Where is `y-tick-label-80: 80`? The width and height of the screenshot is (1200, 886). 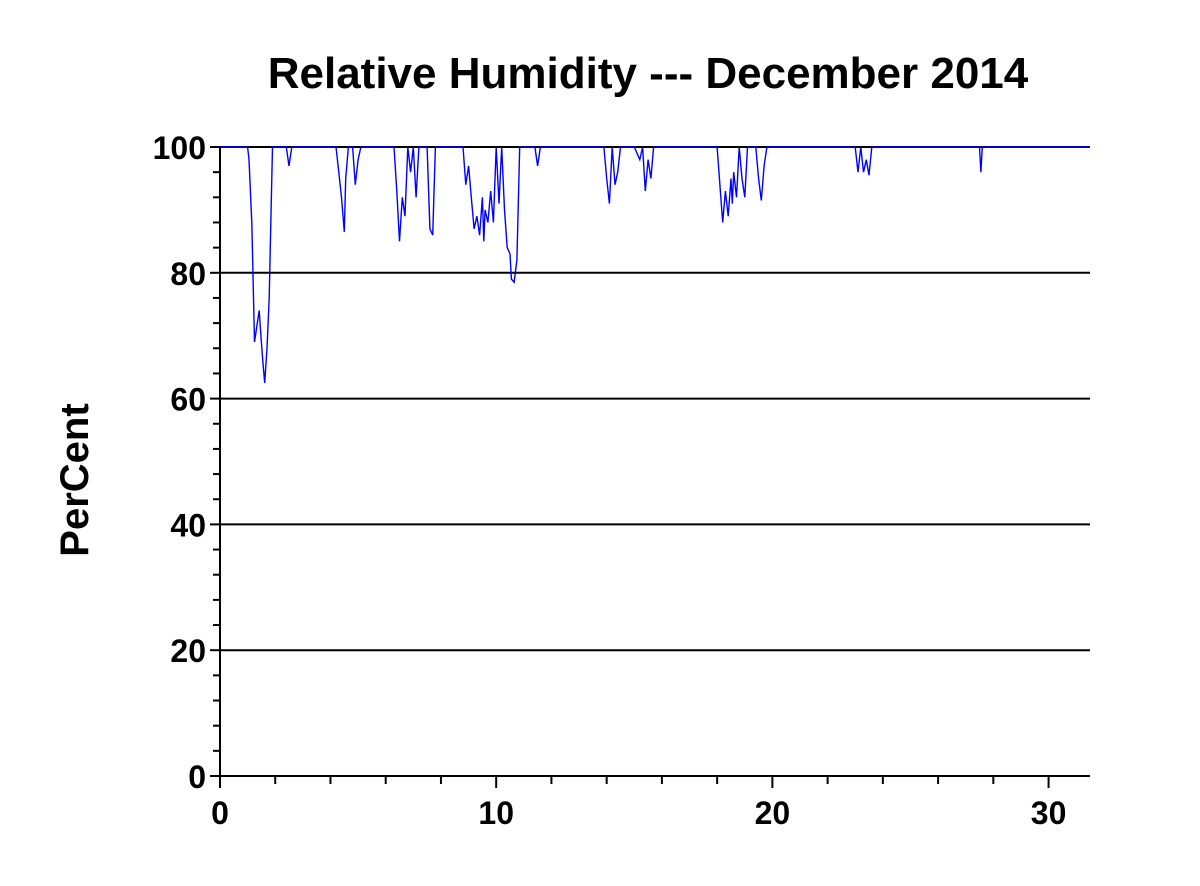
y-tick-label-80: 80 is located at coordinates (188, 274).